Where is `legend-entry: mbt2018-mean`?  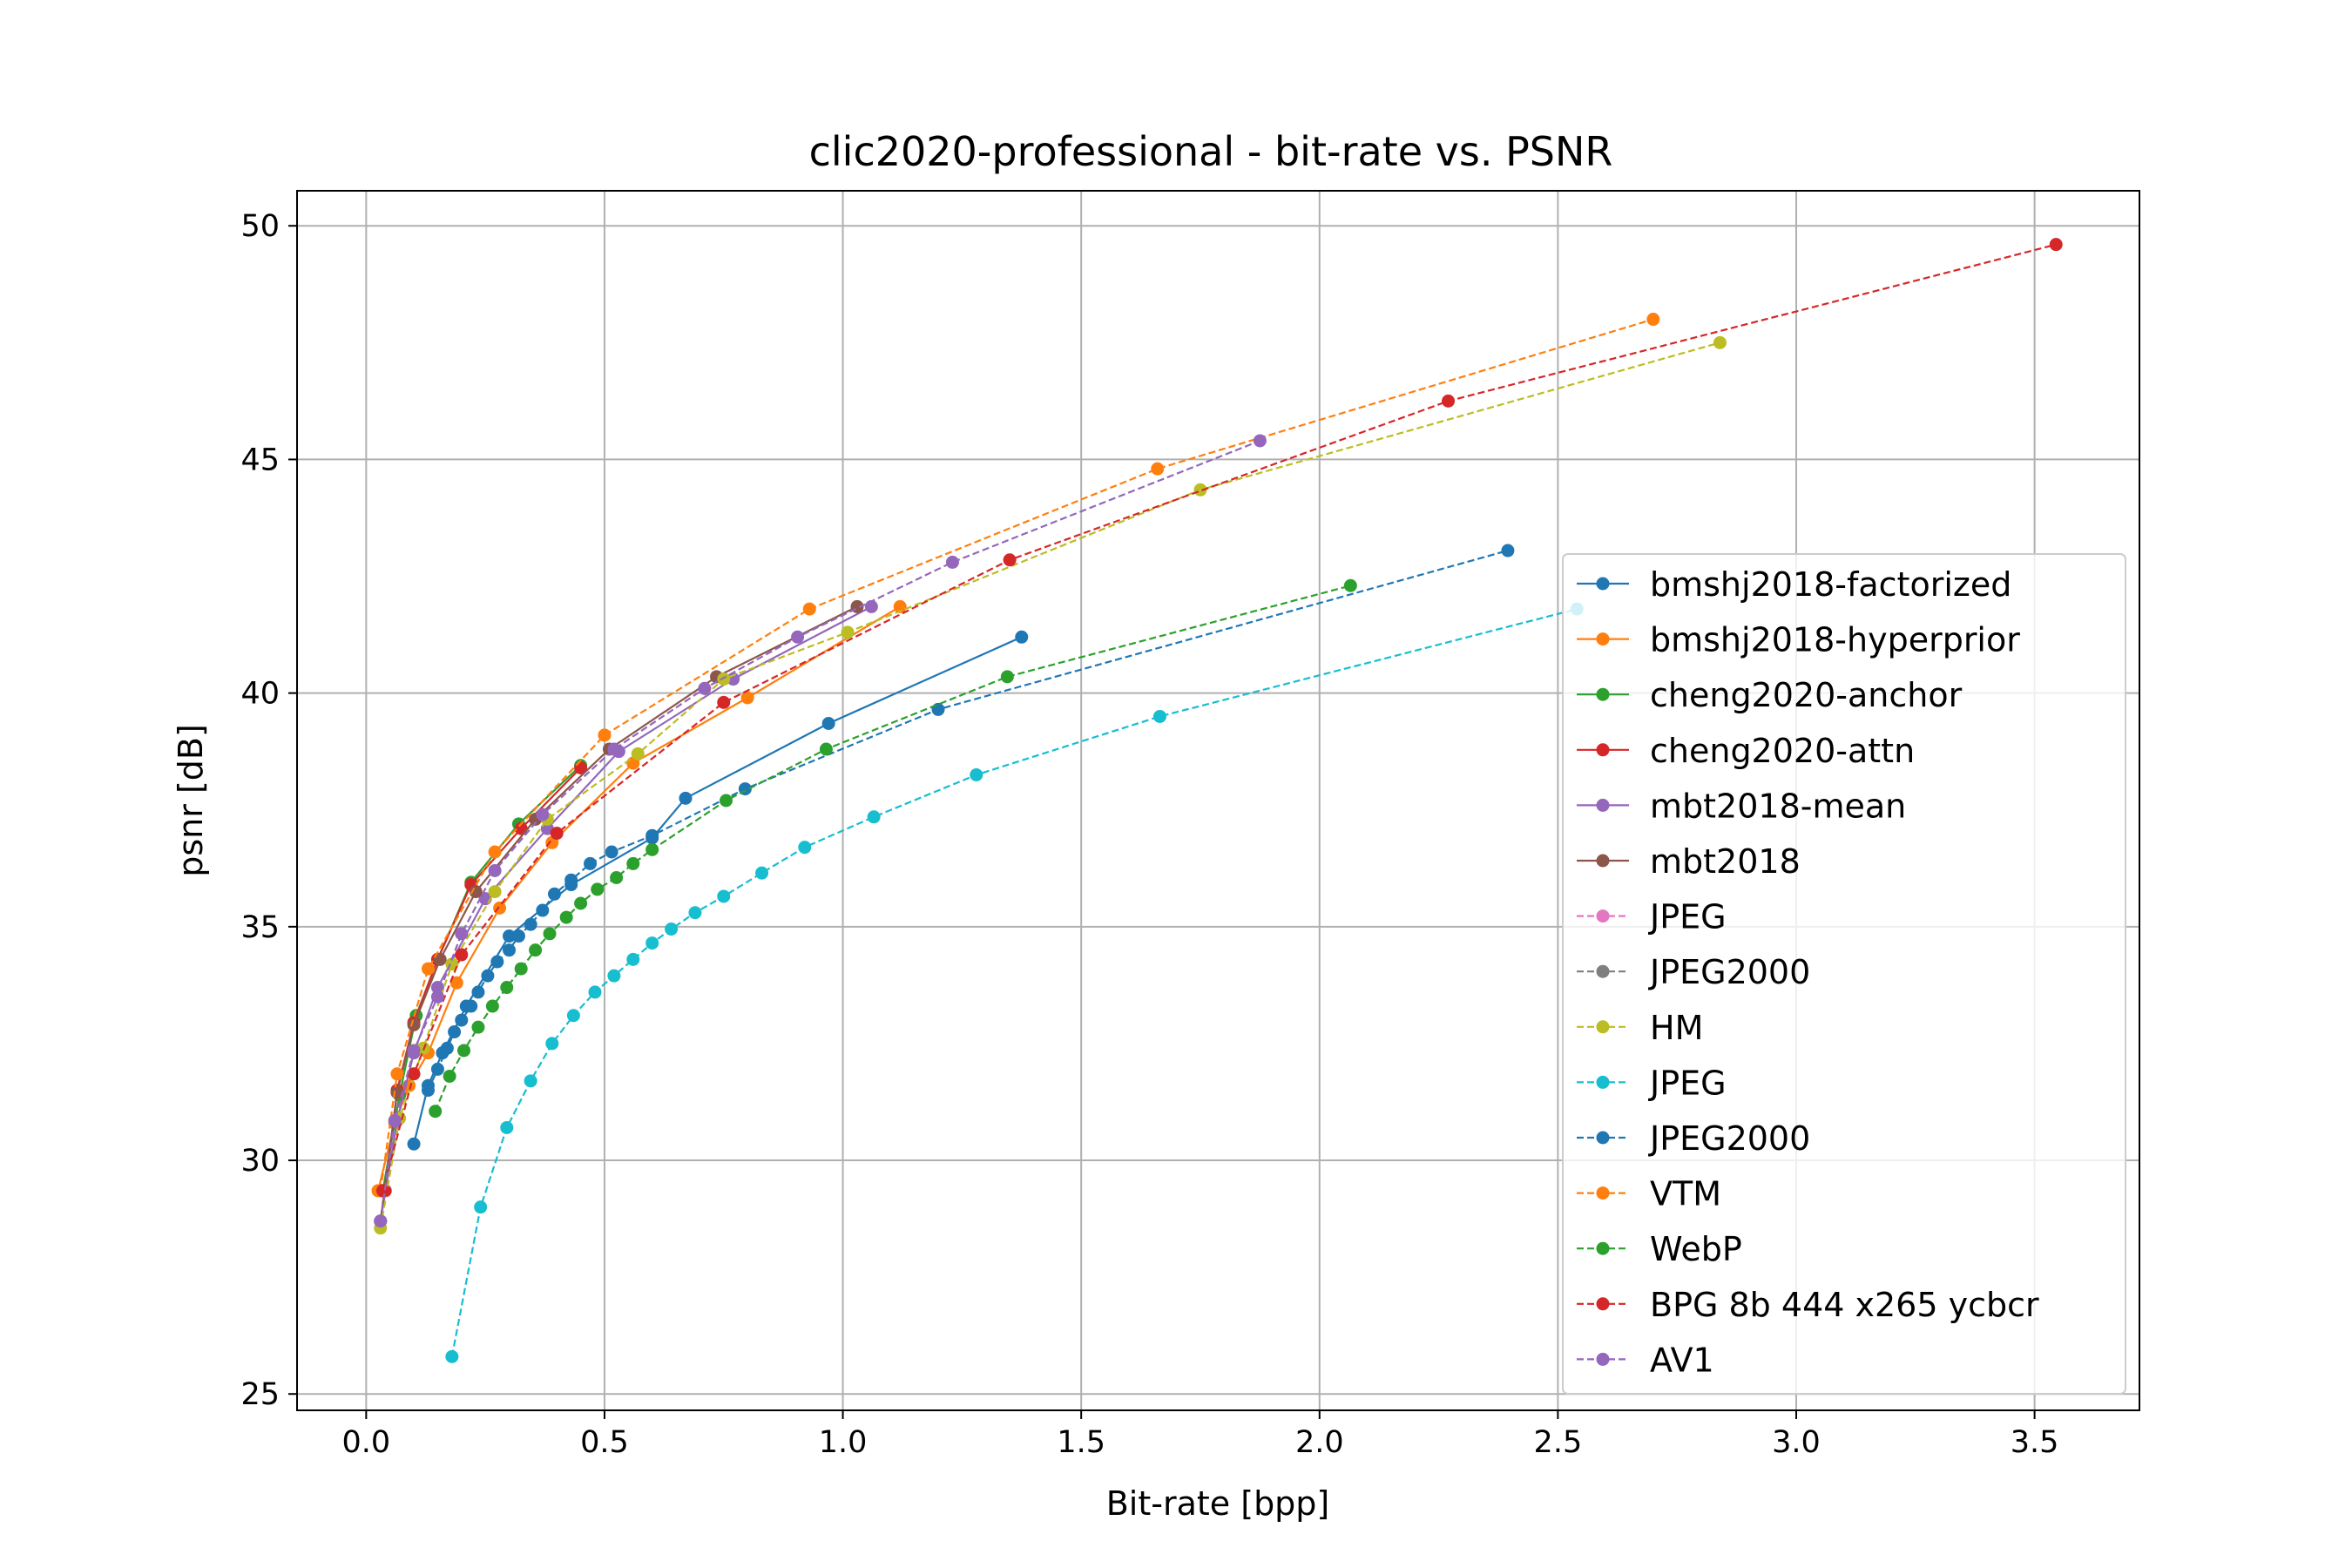 legend-entry: mbt2018-mean is located at coordinates (1742, 806).